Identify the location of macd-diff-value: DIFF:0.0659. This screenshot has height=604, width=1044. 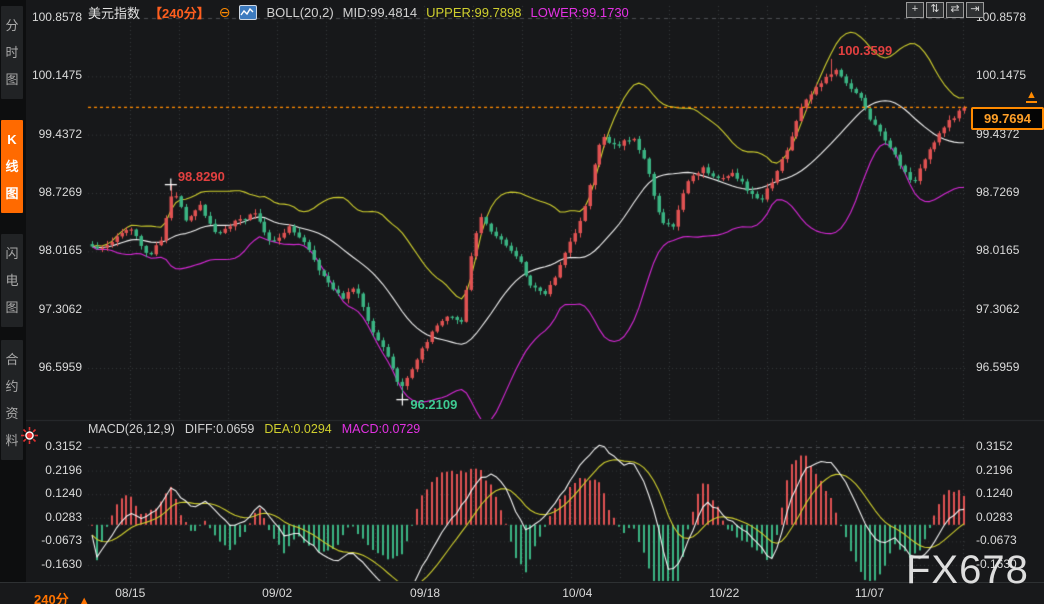
(219, 429).